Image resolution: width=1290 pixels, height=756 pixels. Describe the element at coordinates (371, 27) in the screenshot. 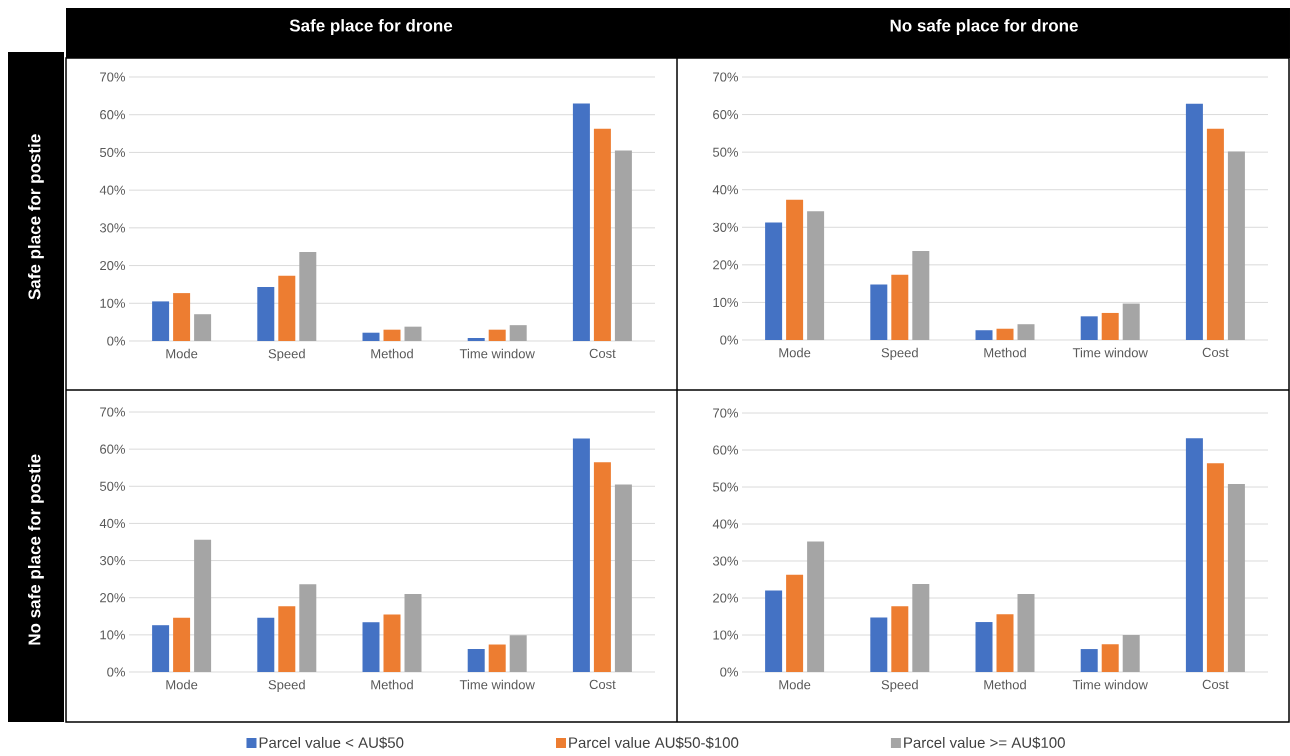

I see `chart-title: Safe place for drone` at that location.